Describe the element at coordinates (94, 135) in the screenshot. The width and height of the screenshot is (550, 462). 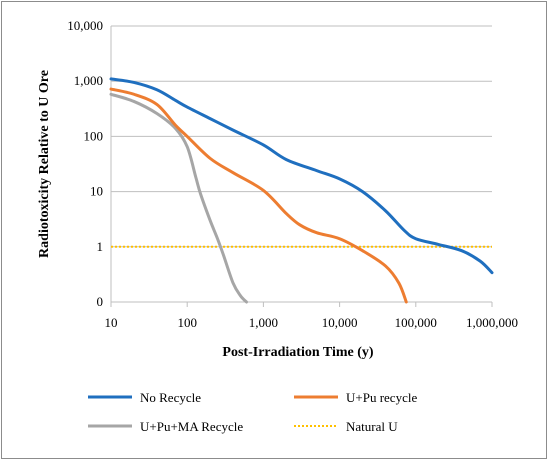
I see `y-tick-label: 100` at that location.